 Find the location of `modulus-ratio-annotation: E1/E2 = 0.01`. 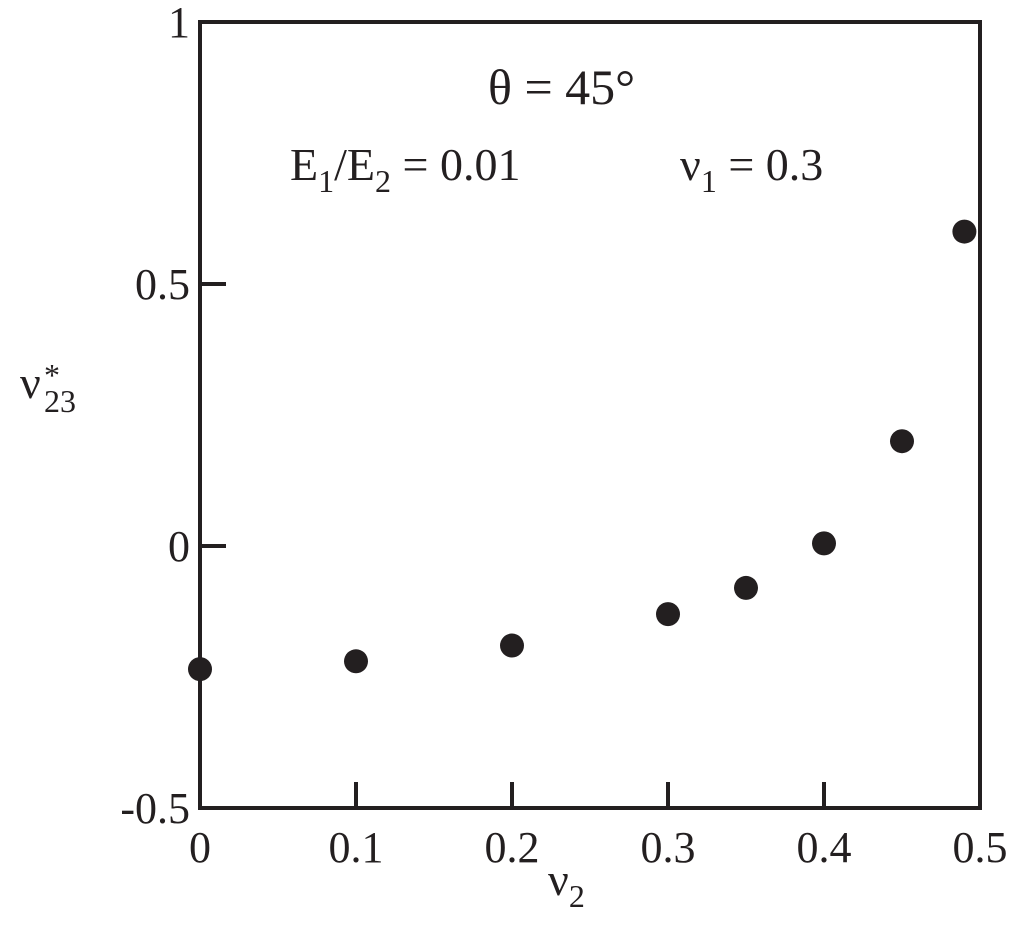

modulus-ratio-annotation: E1/E2 = 0.01 is located at coordinates (405, 169).